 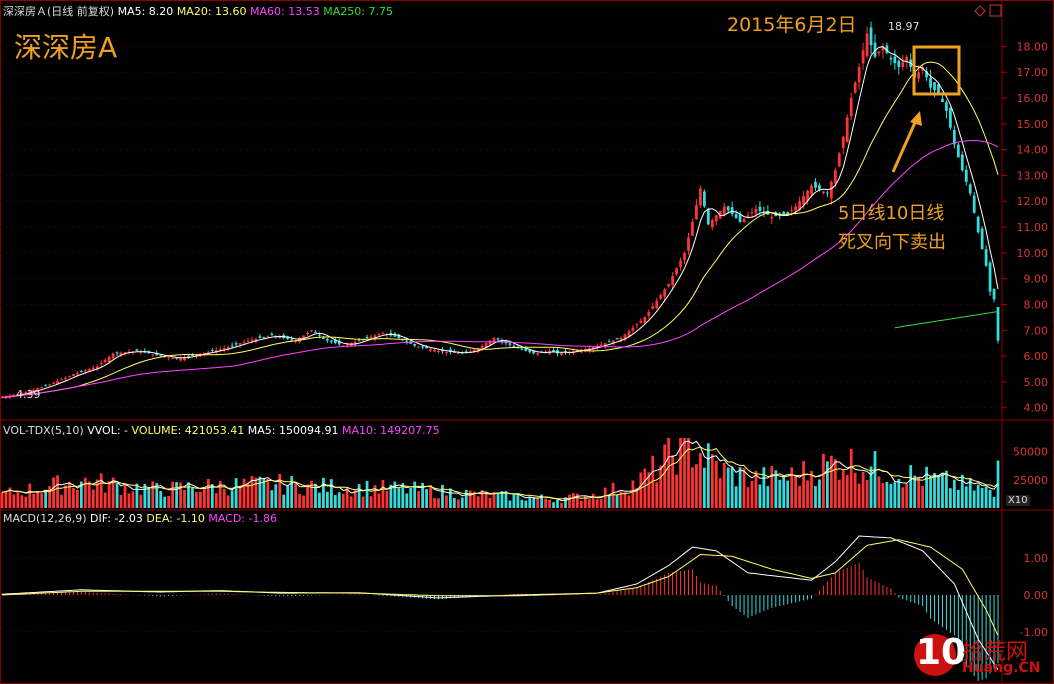 I want to click on price-tick-label: 11.00, so click(x=1033, y=227).